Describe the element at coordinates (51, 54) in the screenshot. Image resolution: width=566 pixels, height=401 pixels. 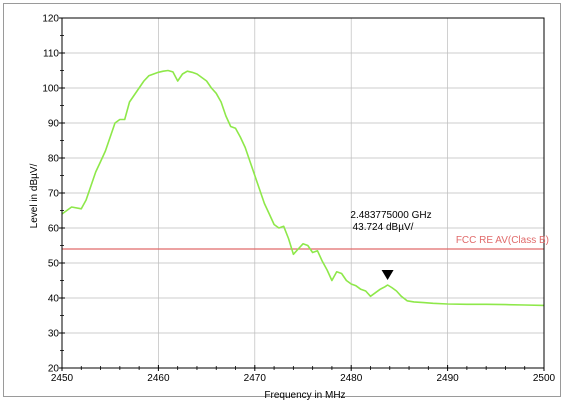
I see `y-tick-label: 110` at that location.